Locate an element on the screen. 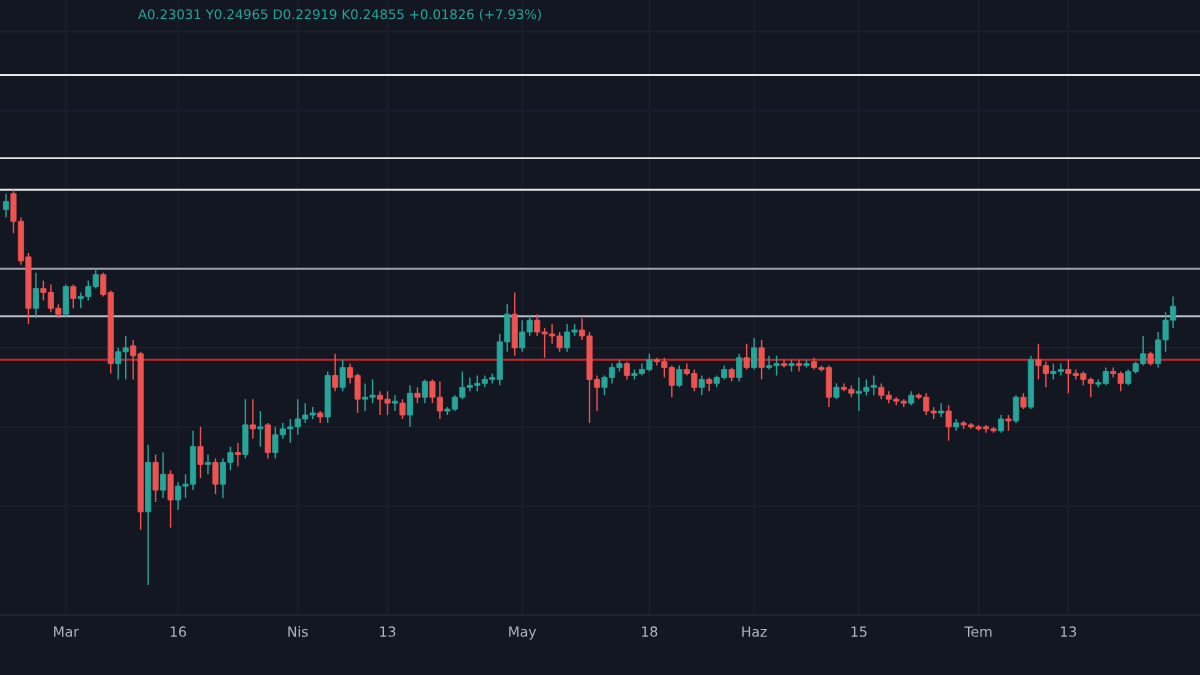 The width and height of the screenshot is (1200, 675). x-tick-label: May is located at coordinates (523, 633).